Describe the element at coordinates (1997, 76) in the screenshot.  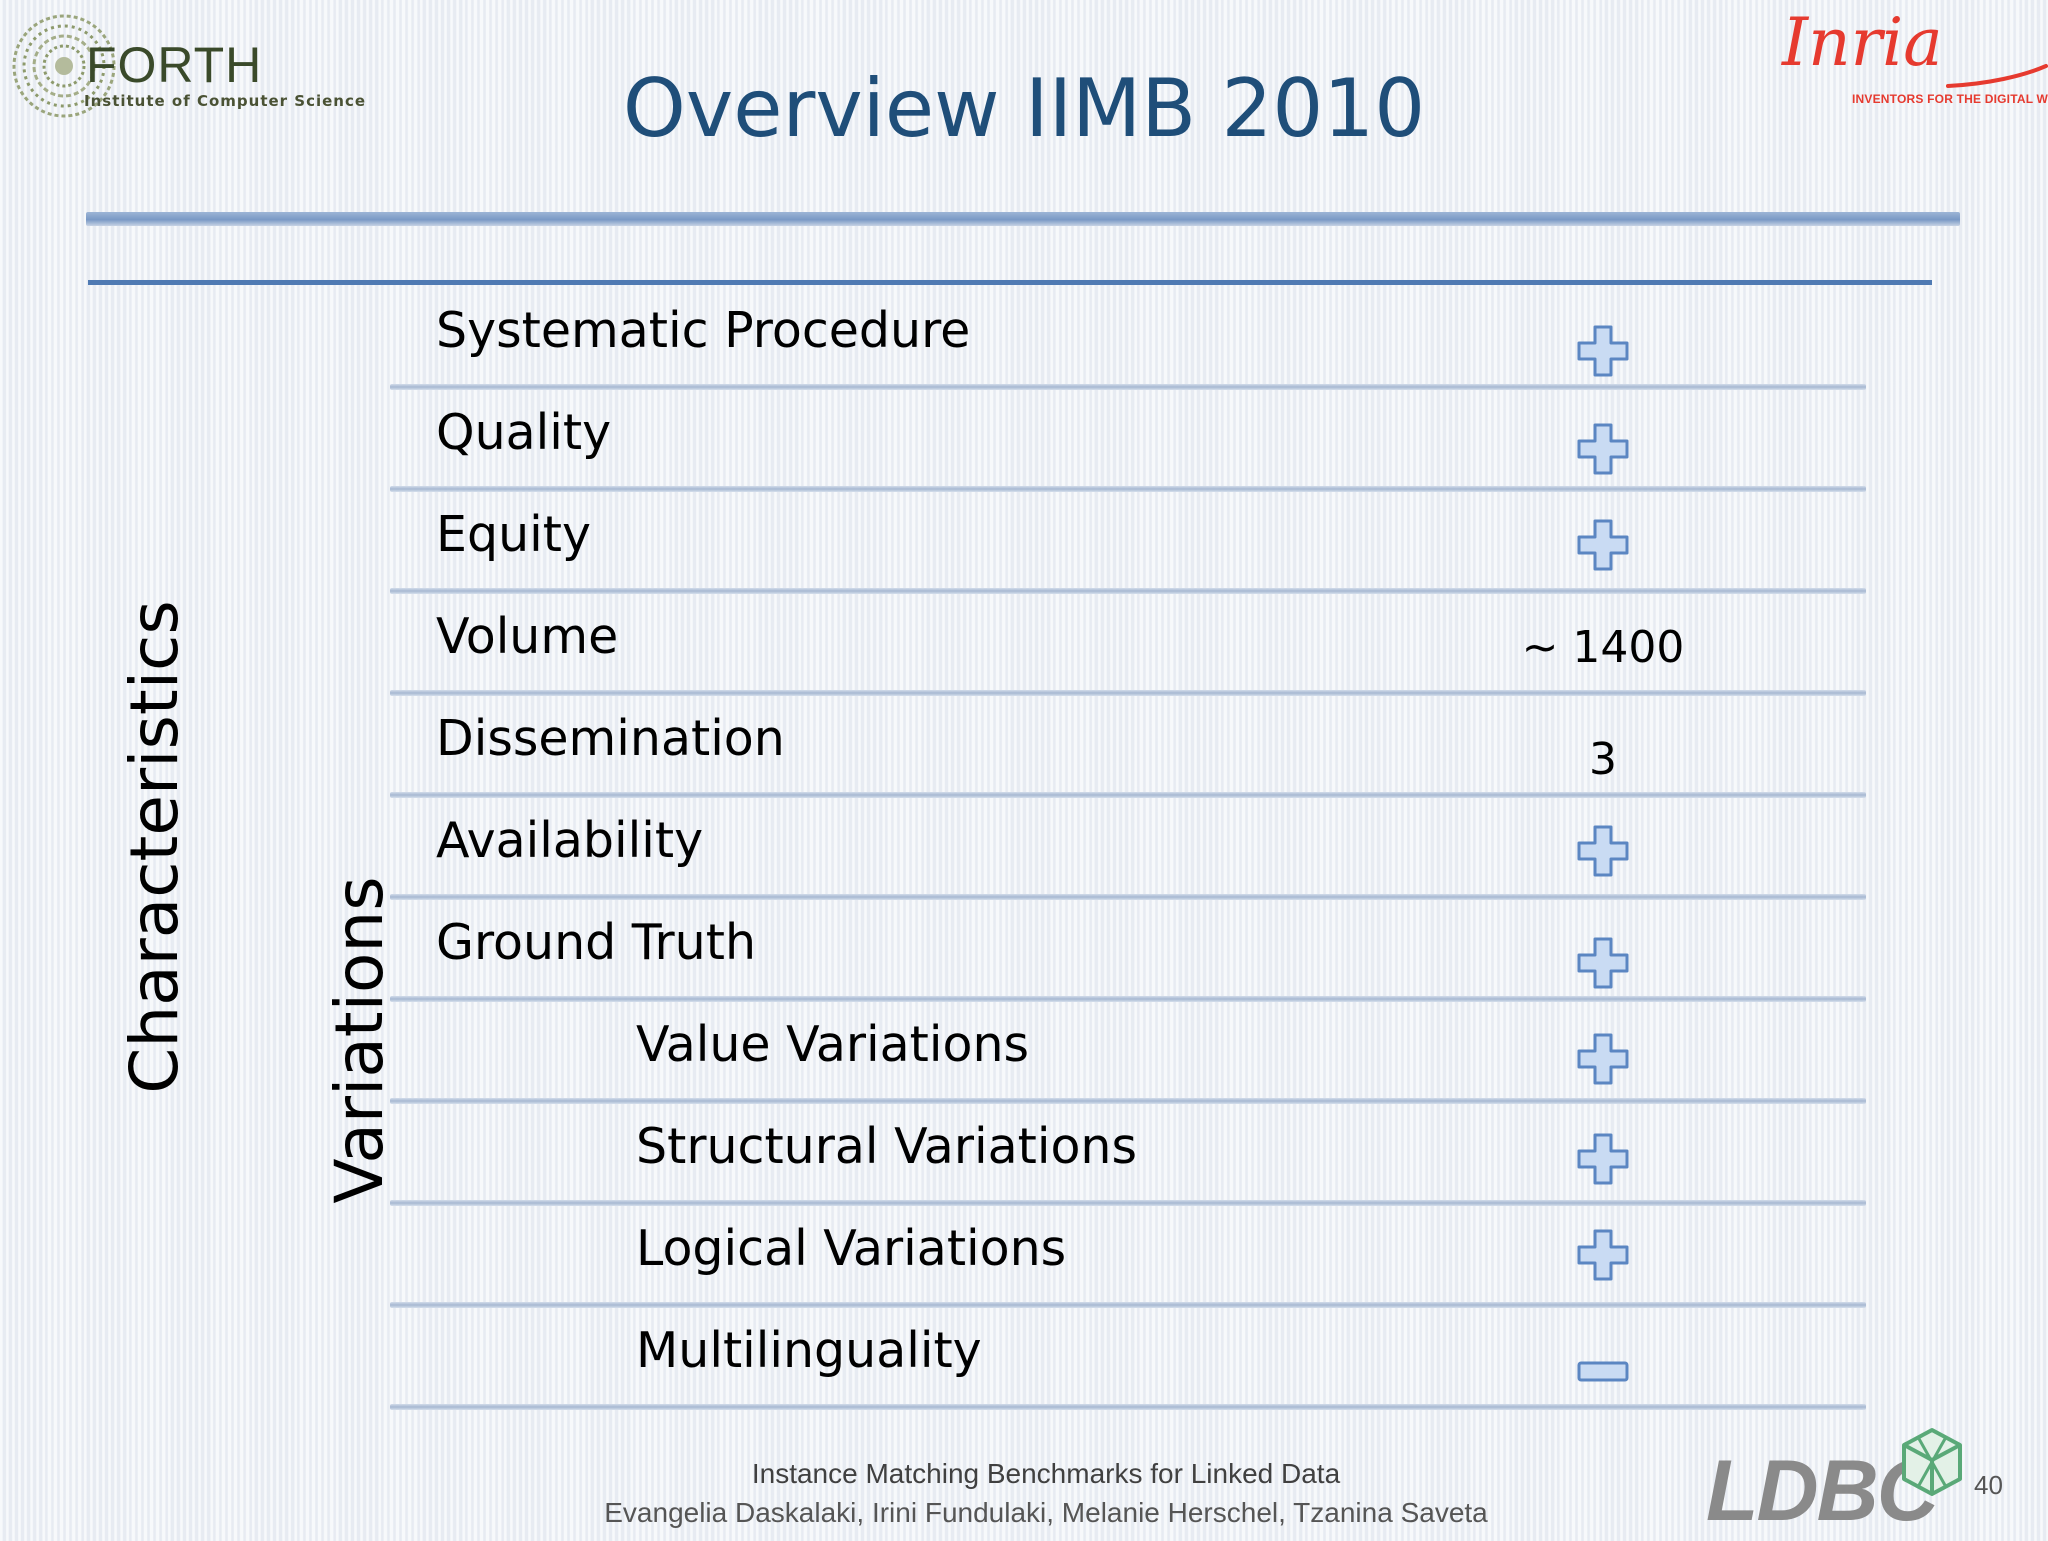
I see `inria-swoosh-icon` at that location.